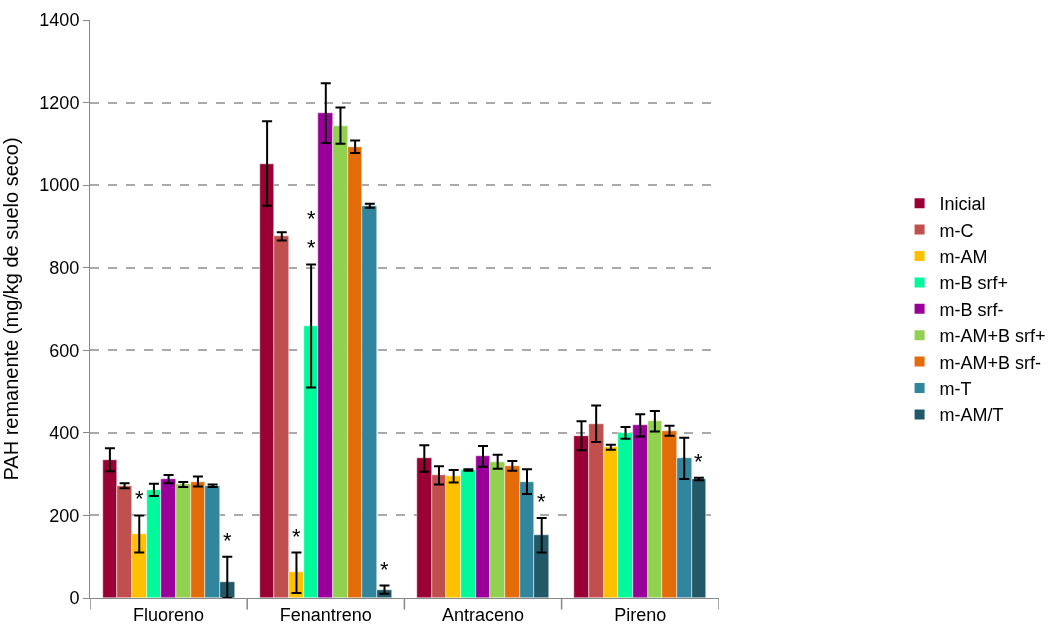  Describe the element at coordinates (971, 309) in the screenshot. I see `legend-label: m-B srf-` at that location.